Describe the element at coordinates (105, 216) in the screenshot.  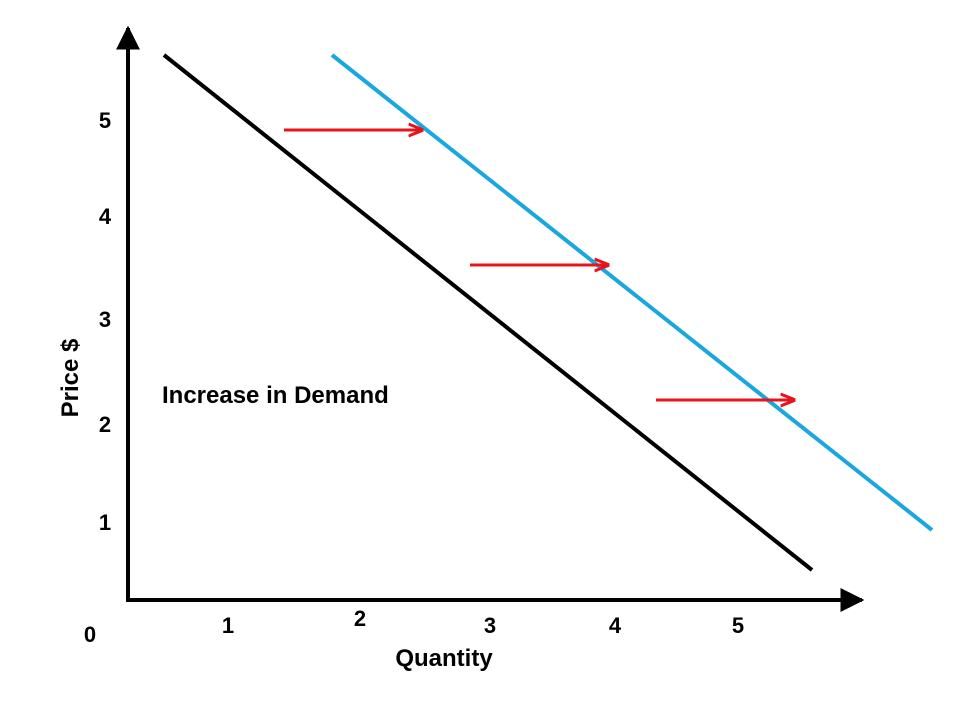
I see `y-tick-label-4: 4` at that location.